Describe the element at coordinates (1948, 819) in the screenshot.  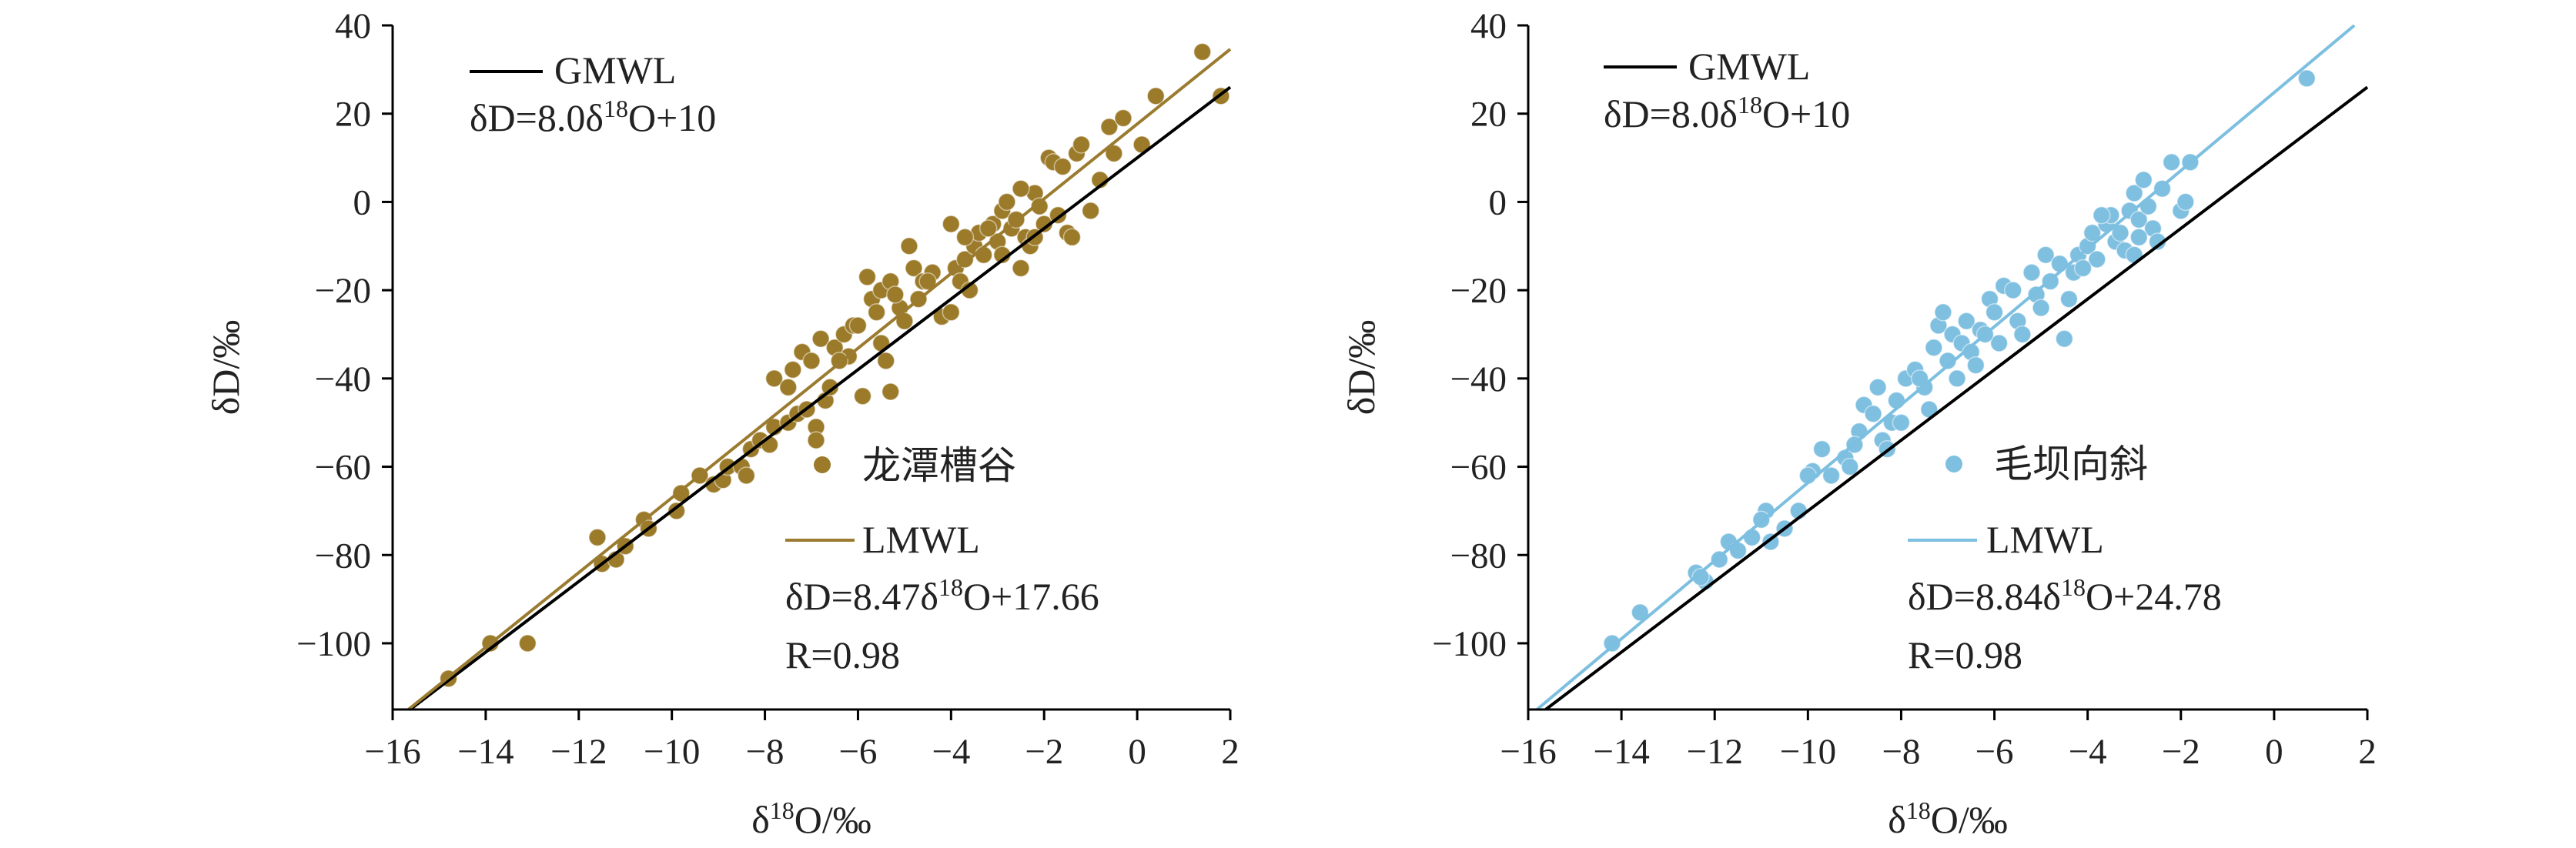
I see `x-axis-title: δ18O/‰` at that location.